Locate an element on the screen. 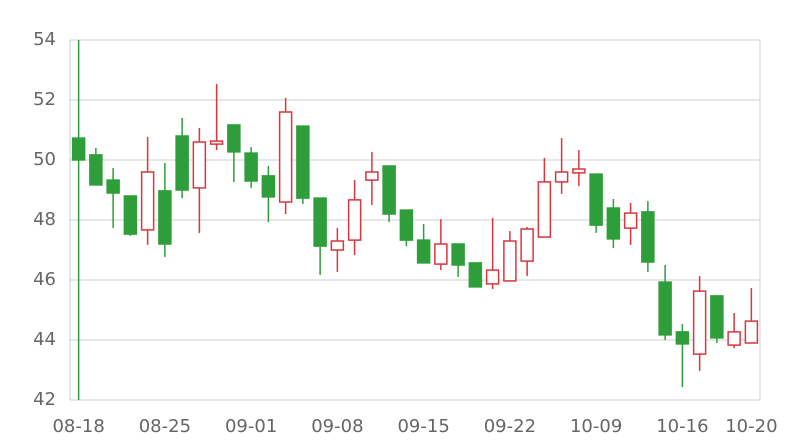 Image resolution: width=800 pixels, height=444 pixels. y-tick-label: 48 is located at coordinates (44, 219).